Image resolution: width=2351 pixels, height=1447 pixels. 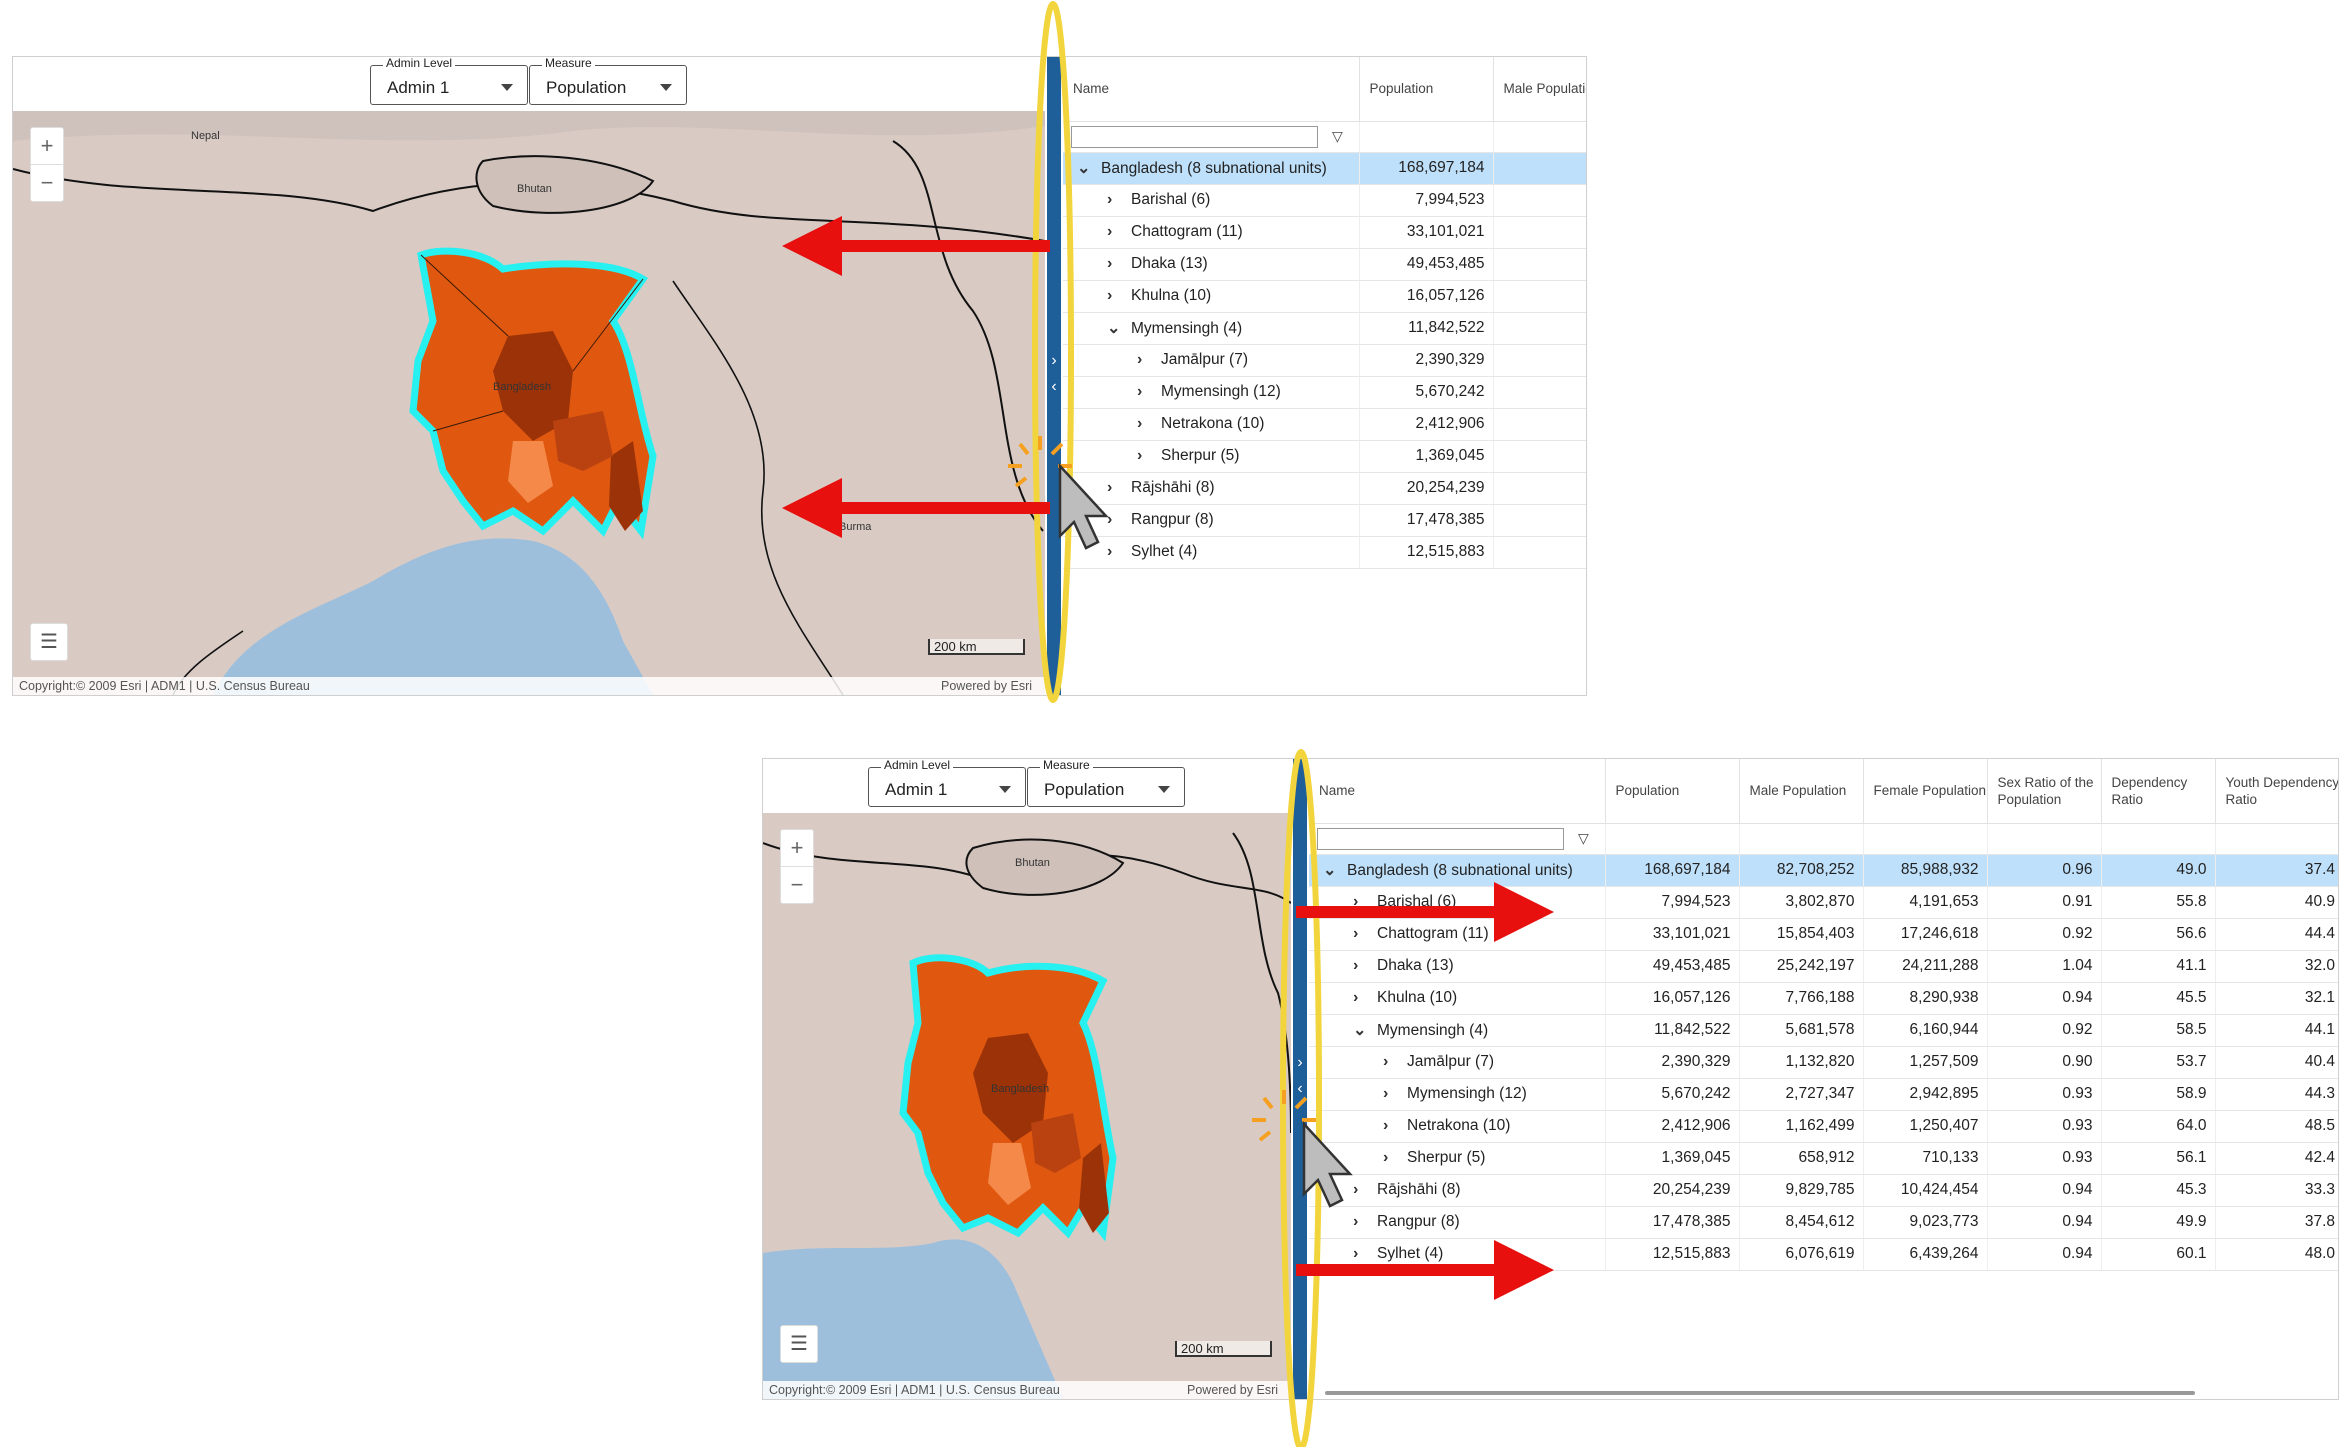 I want to click on cell-dep: 49.9, so click(x=2157, y=1222).